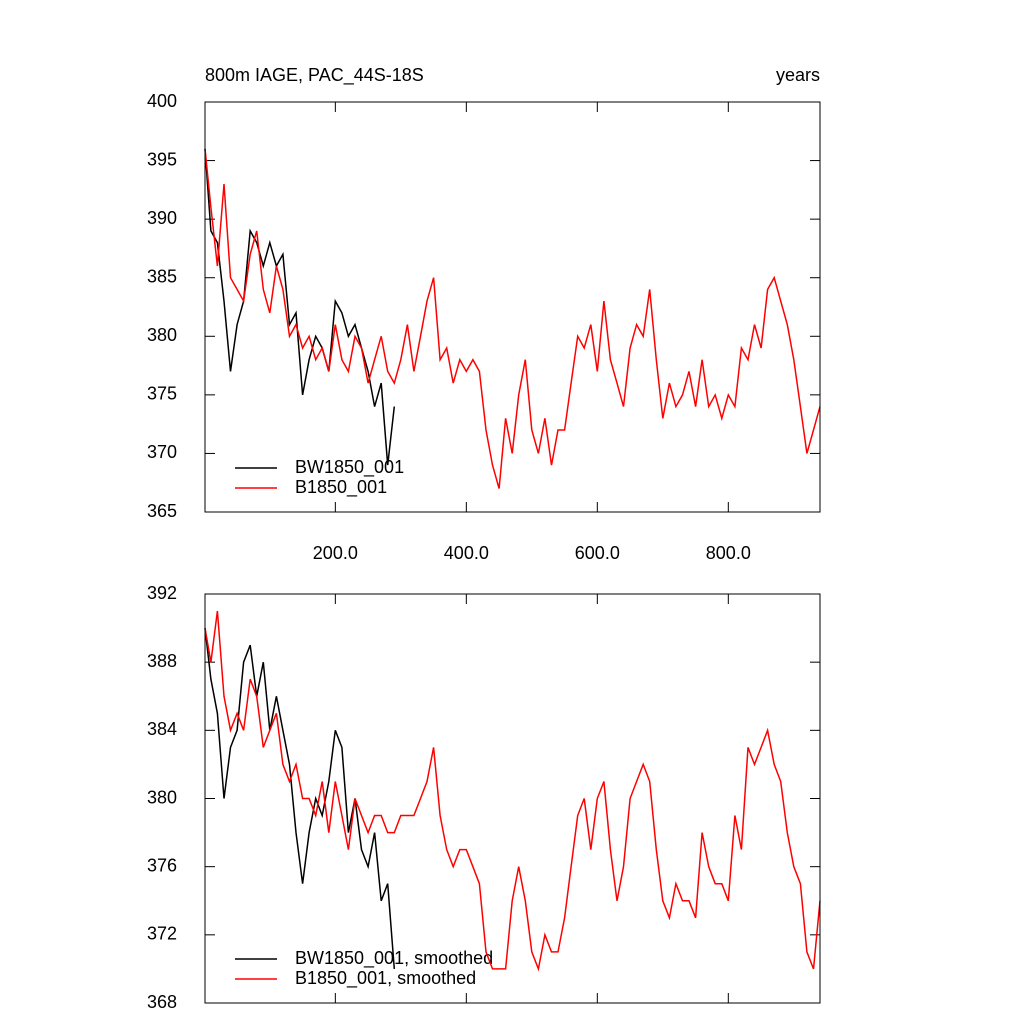 This screenshot has height=1029, width=1024. I want to click on y-tick-label: 390, so click(162, 218).